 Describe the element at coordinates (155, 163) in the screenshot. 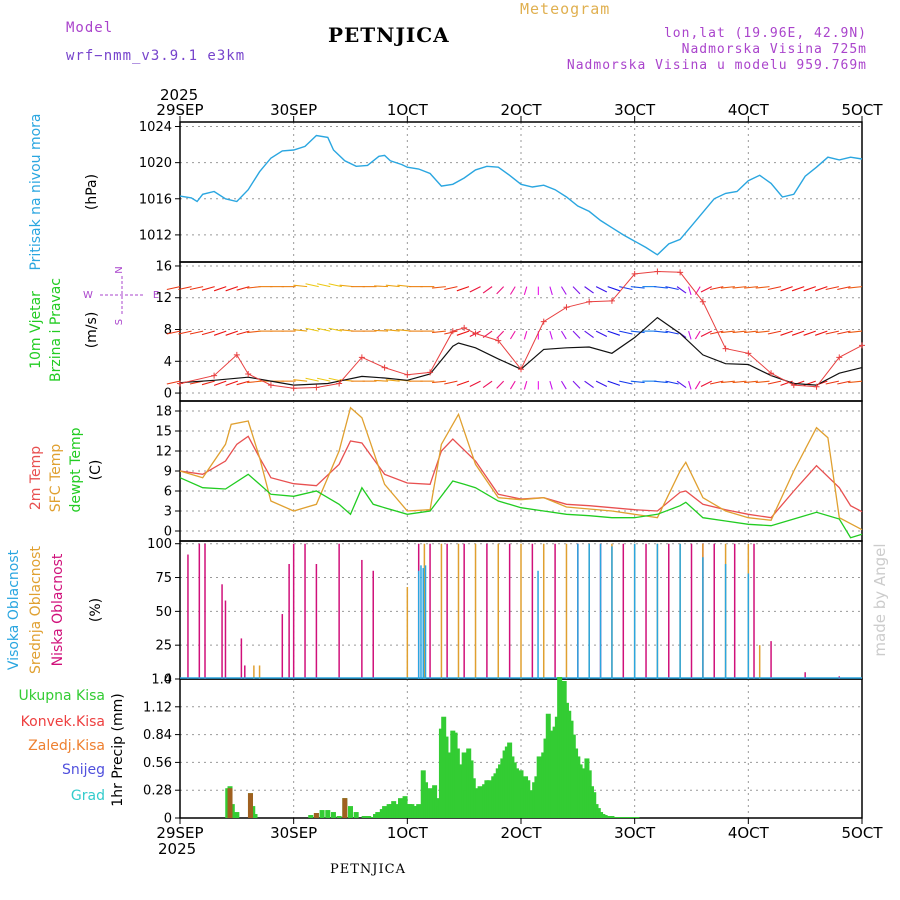

I see `ytick-label-pressure: 1020` at that location.